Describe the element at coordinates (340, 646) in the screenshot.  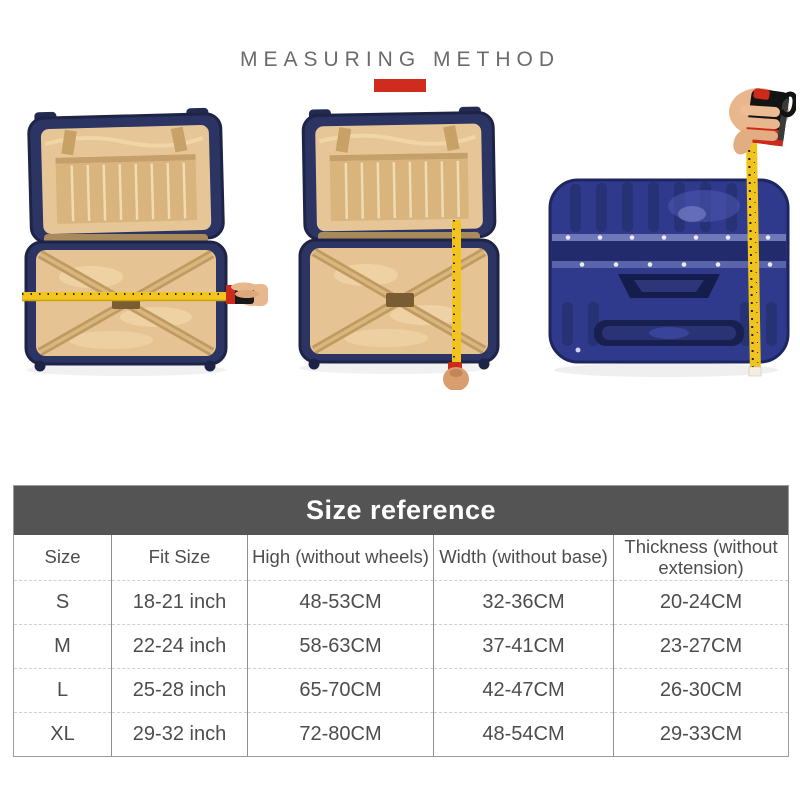
I see `cell-high: 58-63CM` at that location.